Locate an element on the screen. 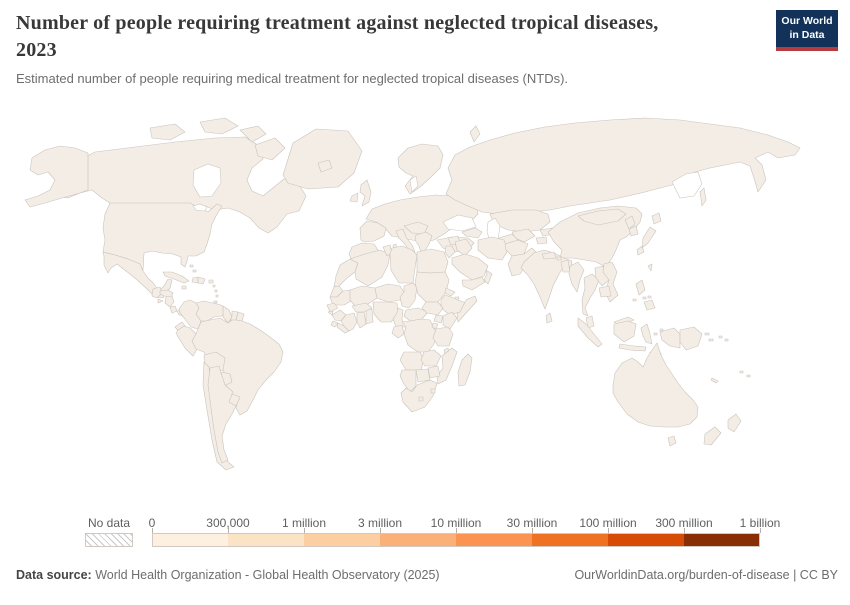 Image resolution: width=850 pixels, height=605 pixels. country-ghana is located at coordinates (361, 320).